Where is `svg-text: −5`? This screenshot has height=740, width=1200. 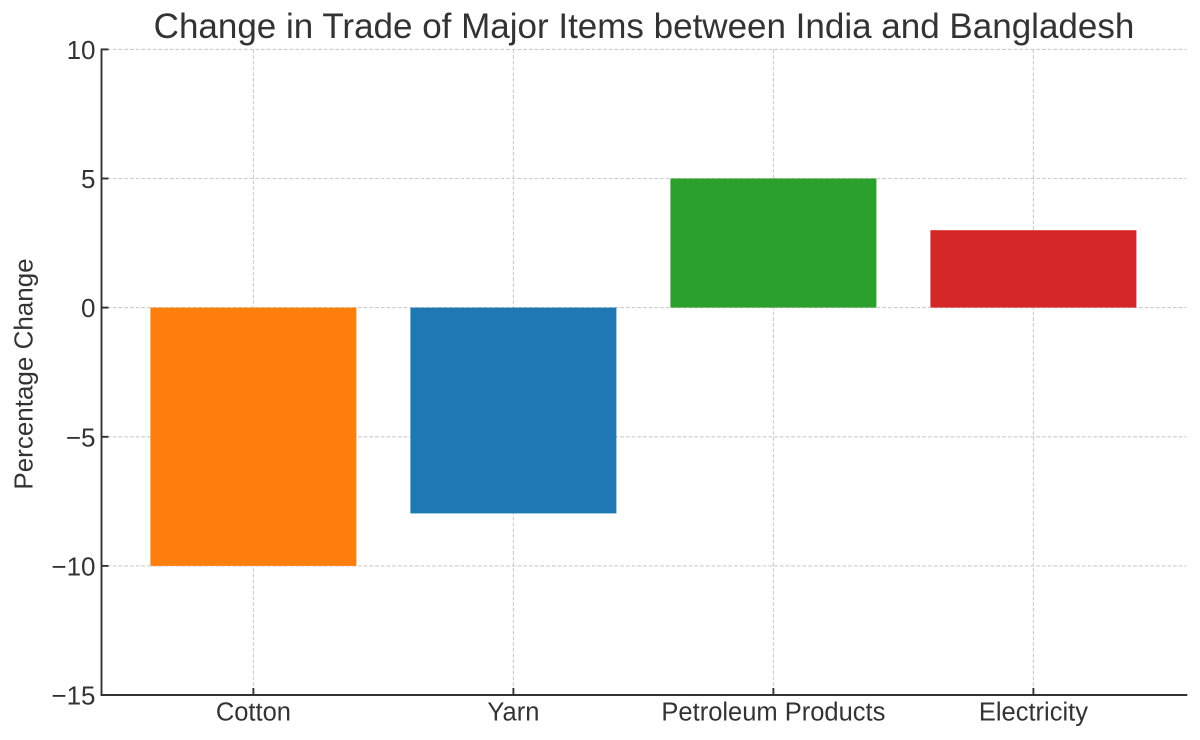
svg-text: −5 is located at coordinates (81, 437).